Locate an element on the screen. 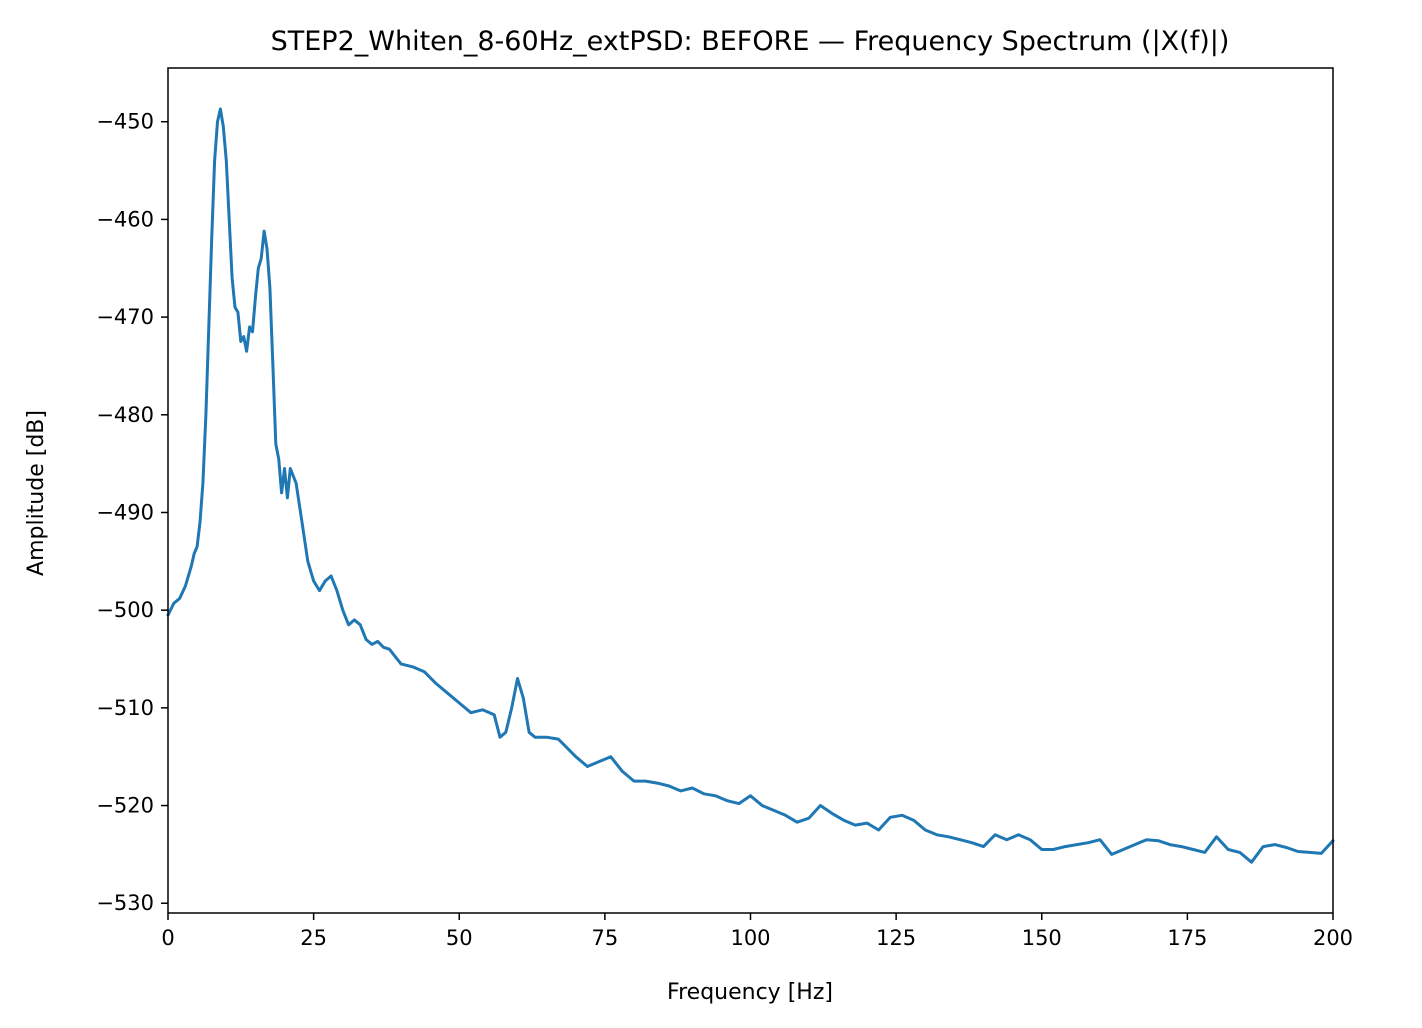 This screenshot has width=1422, height=1028. x-tick-label: 50 is located at coordinates (459, 938).